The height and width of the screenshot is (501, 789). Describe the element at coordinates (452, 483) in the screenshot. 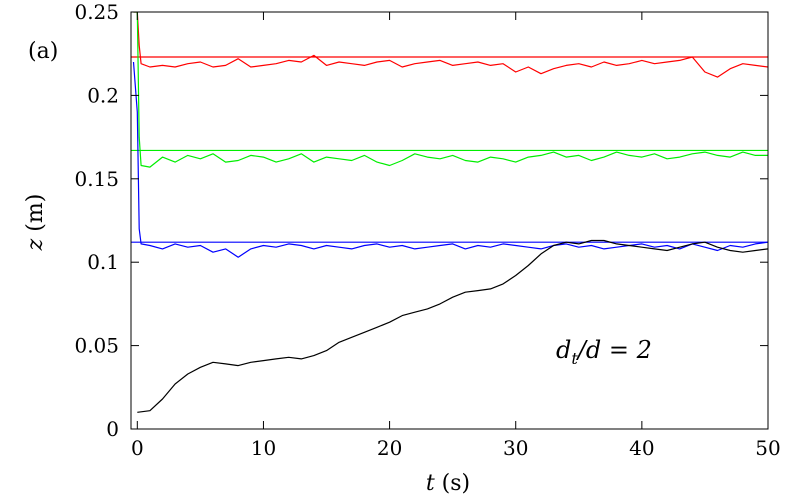

I see `x-axis-unit: (s)` at that location.